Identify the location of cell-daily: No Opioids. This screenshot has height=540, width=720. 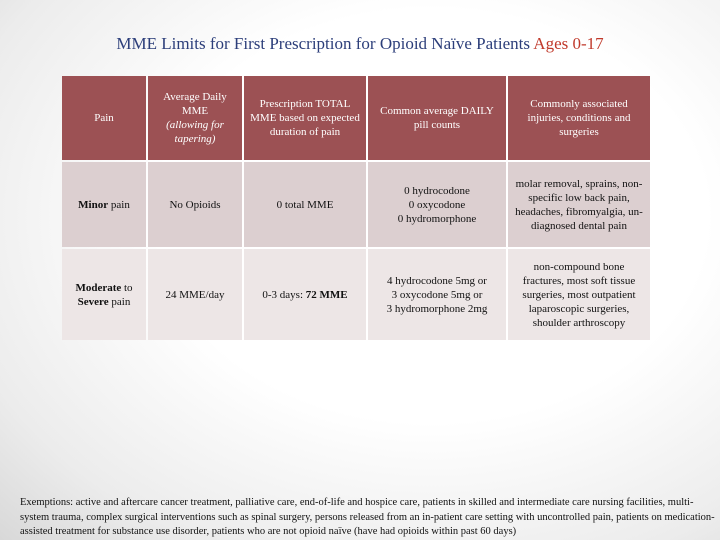
(195, 204).